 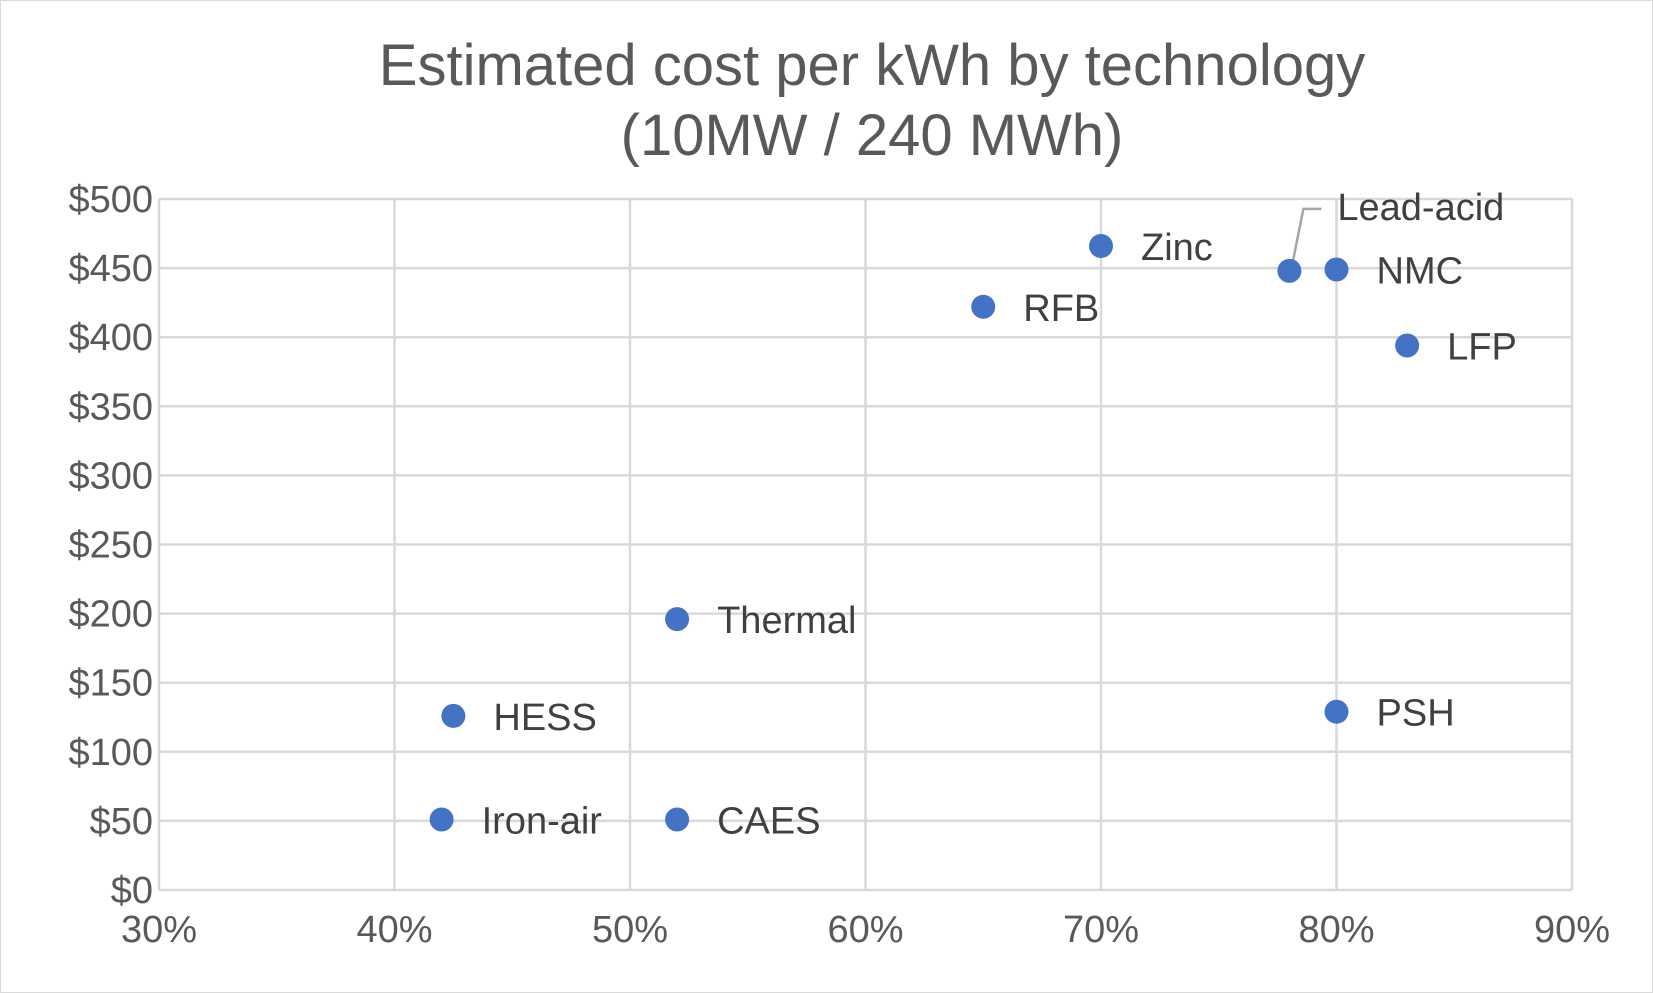 I want to click on leader-line, so click(x=1306, y=238).